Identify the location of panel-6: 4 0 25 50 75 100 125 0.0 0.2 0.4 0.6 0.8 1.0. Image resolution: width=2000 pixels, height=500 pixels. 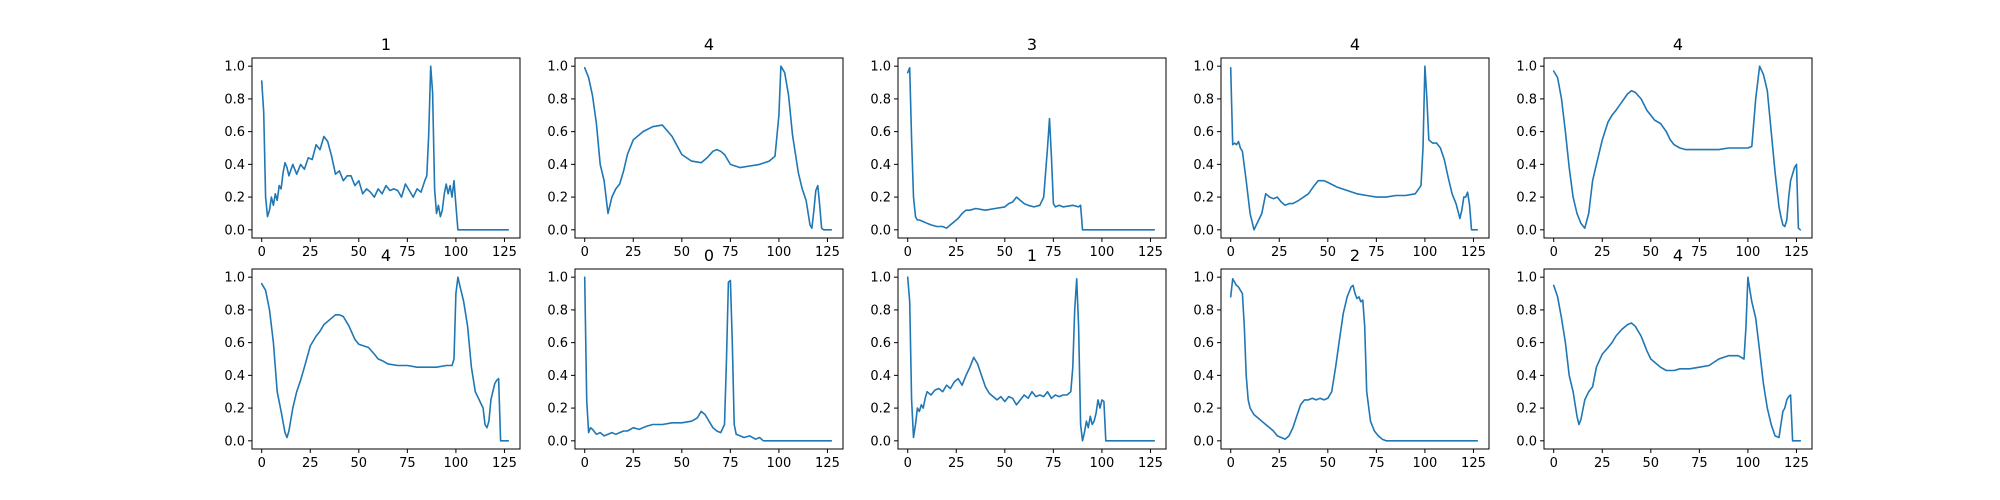
(372, 358).